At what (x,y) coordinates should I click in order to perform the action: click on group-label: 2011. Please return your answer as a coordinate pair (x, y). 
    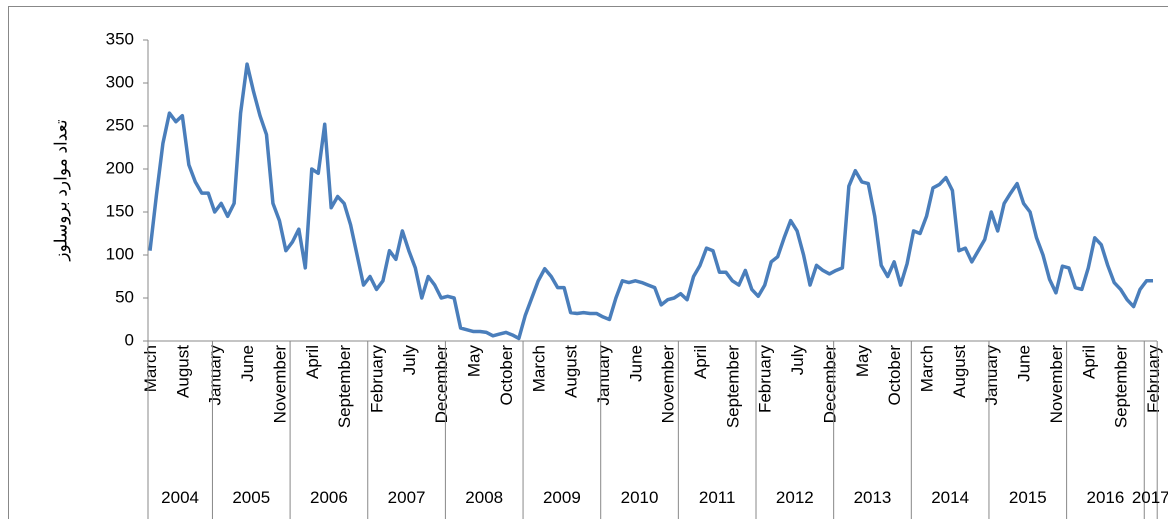
    Looking at the image, I should click on (717, 497).